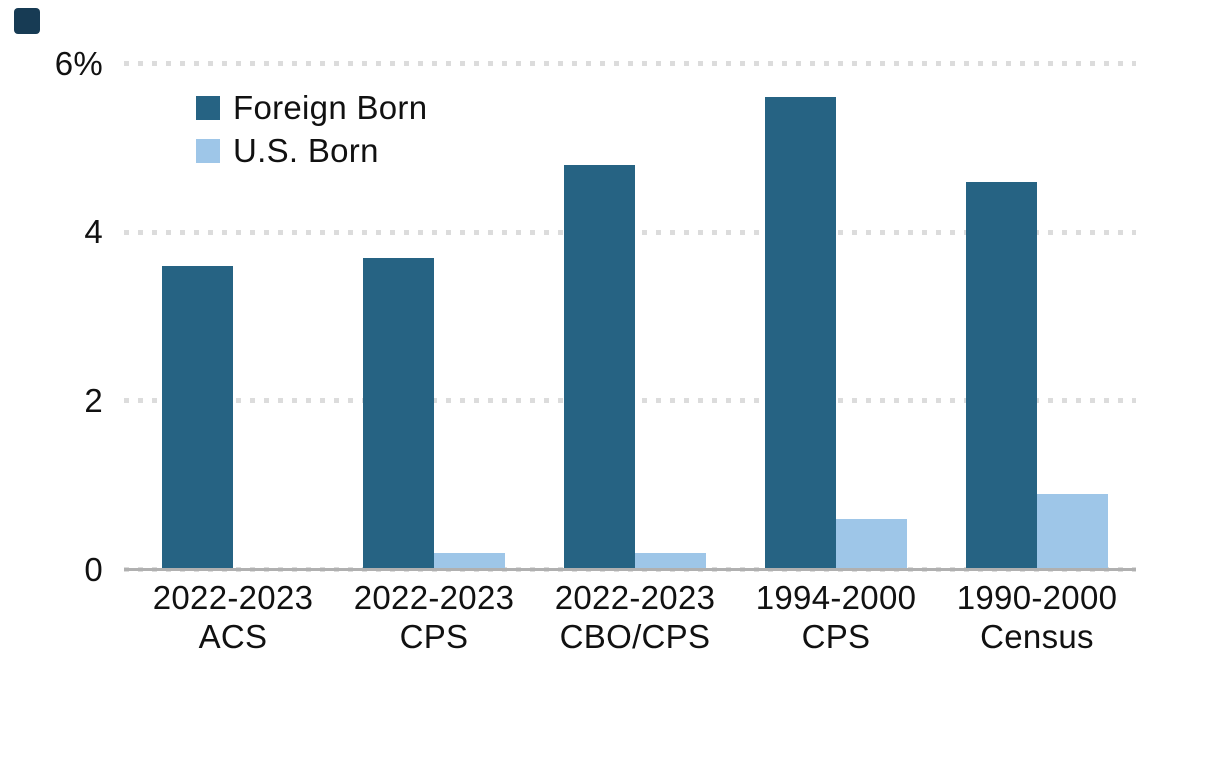  I want to click on x-axis-line, so click(630, 569).